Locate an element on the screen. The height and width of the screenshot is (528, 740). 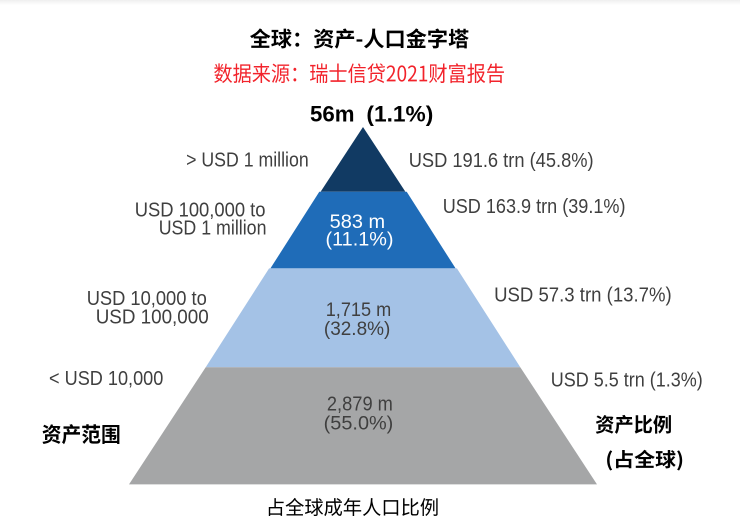
svg-text: (55.0%) is located at coordinates (359, 424).